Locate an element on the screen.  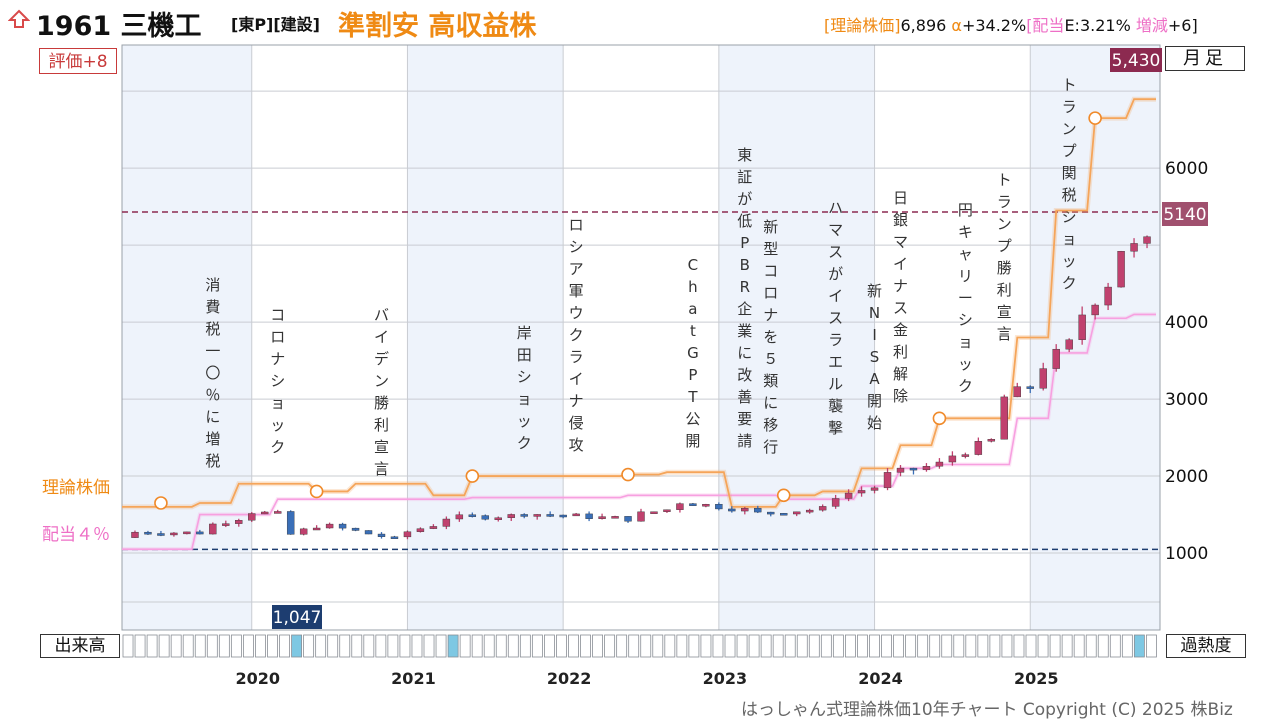
low-price-badge-bg is located at coordinates (297, 617).